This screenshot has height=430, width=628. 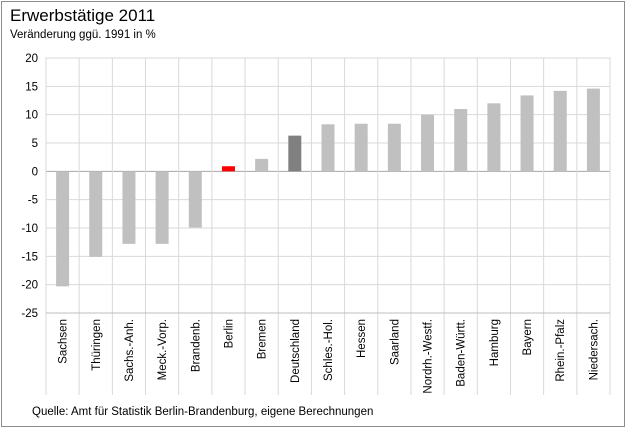 I want to click on x-tick-label: Berlin, so click(x=229, y=333).